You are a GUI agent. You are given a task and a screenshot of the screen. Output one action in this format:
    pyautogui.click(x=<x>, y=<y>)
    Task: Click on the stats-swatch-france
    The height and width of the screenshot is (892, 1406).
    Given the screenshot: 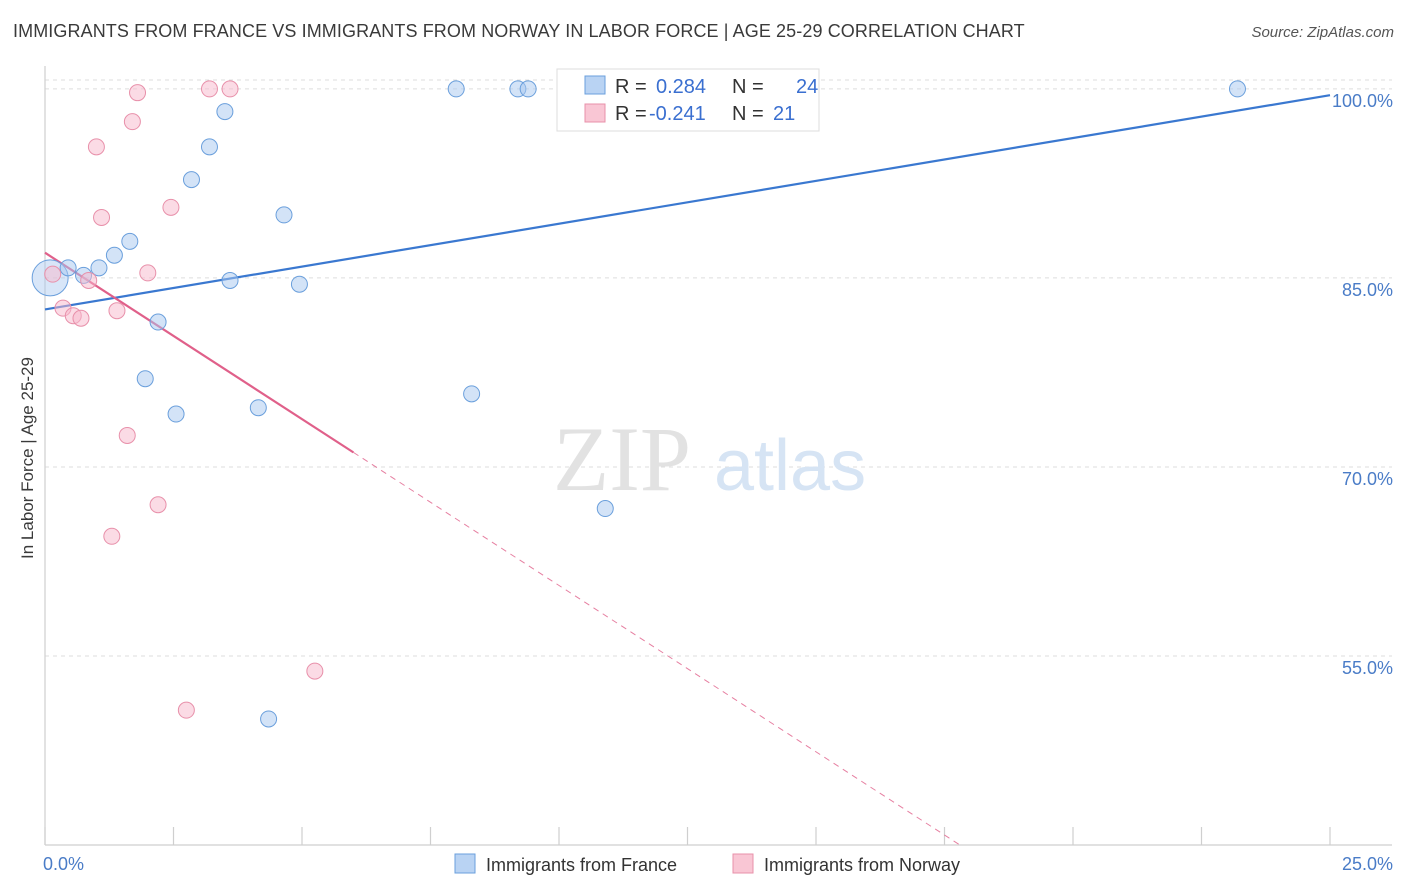 What is the action you would take?
    pyautogui.click(x=595, y=85)
    